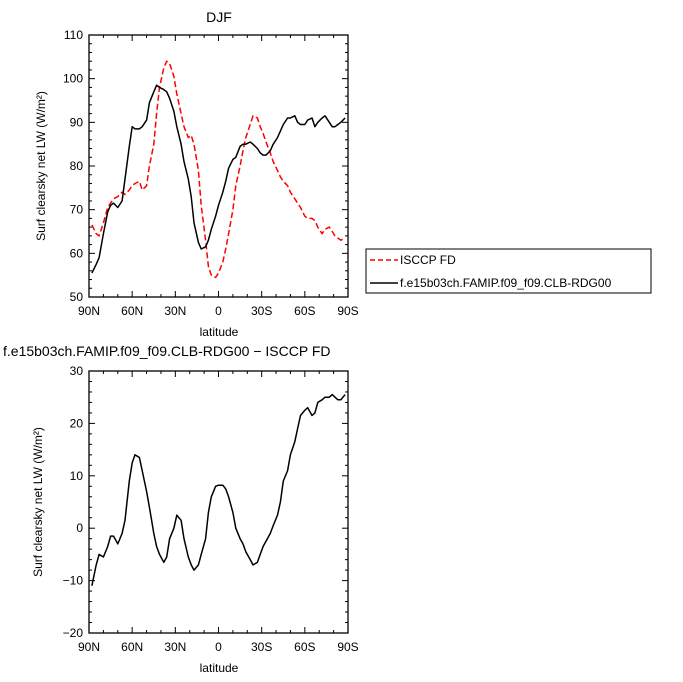  What do you see at coordinates (132, 647) in the screenshot?
I see `bottom-chart-x-tick-label: 60N` at bounding box center [132, 647].